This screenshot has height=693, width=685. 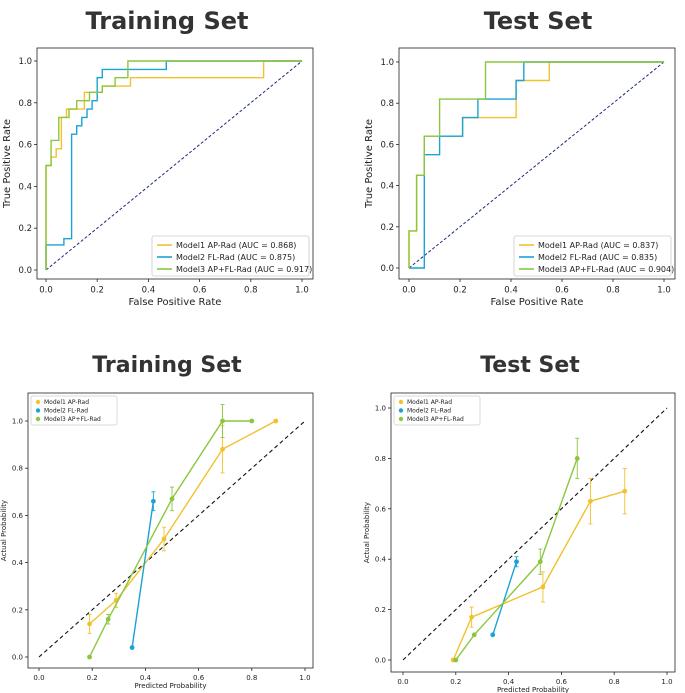 What do you see at coordinates (235, 257) in the screenshot?
I see `legend-label: Model2 FL-Rad (AUC = 0.875)` at bounding box center [235, 257].